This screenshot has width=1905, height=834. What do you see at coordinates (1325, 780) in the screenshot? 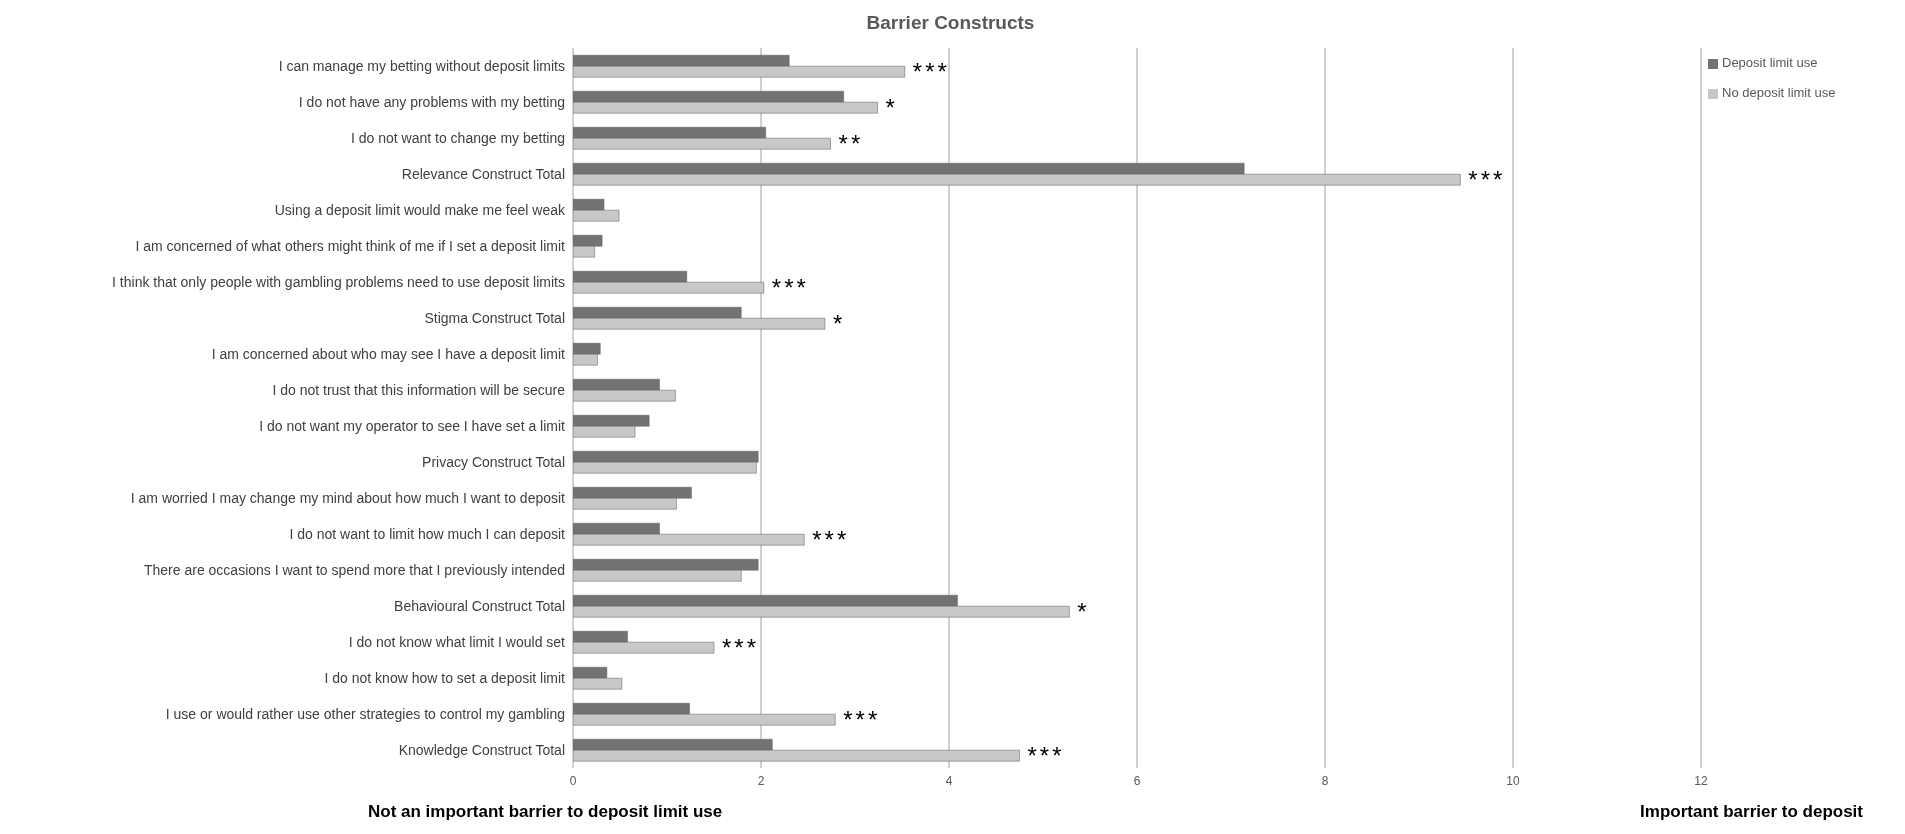
I see `x-tick-label: 8` at bounding box center [1325, 780].